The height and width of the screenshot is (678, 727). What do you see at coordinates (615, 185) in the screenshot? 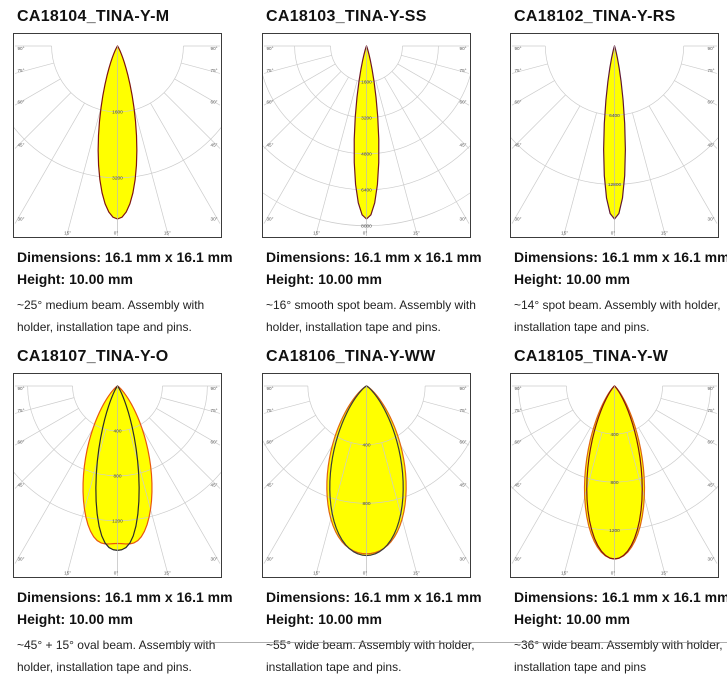
I see `svg-text: 12800` at bounding box center [615, 185].